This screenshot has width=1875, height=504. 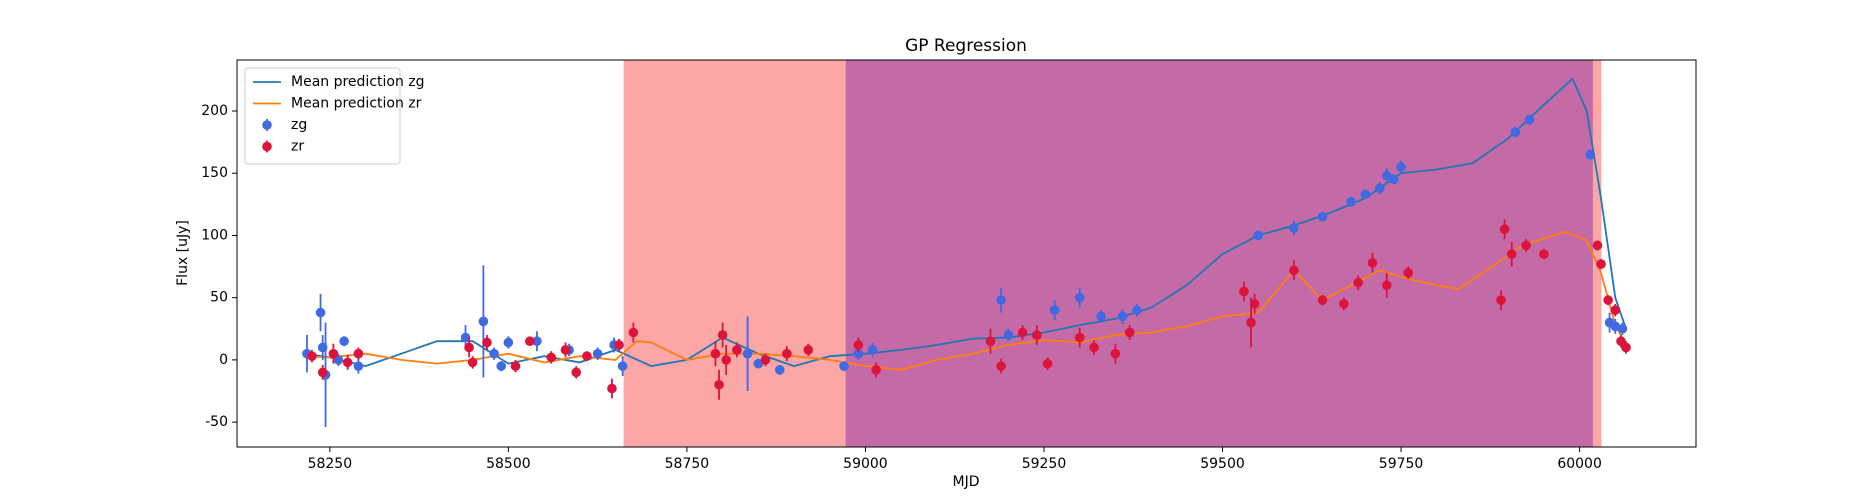 What do you see at coordinates (356, 104) in the screenshot?
I see `legend-label: Mean prediction zr` at bounding box center [356, 104].